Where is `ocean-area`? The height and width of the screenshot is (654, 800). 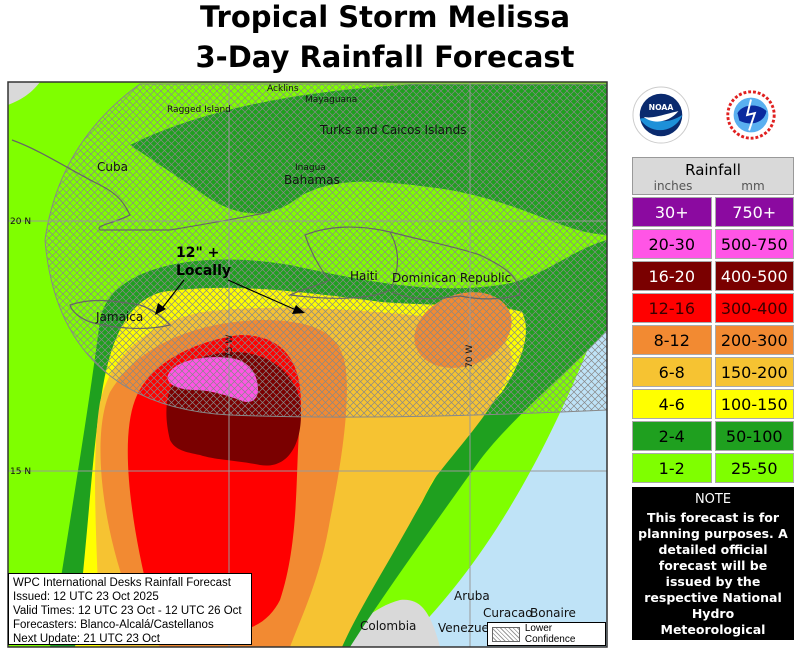
ocean-area is located at coordinates (503, 473).